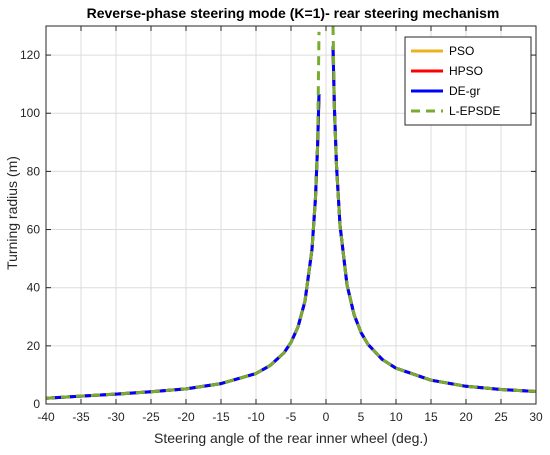  I want to click on x-tick-label: -5, so click(291, 417).